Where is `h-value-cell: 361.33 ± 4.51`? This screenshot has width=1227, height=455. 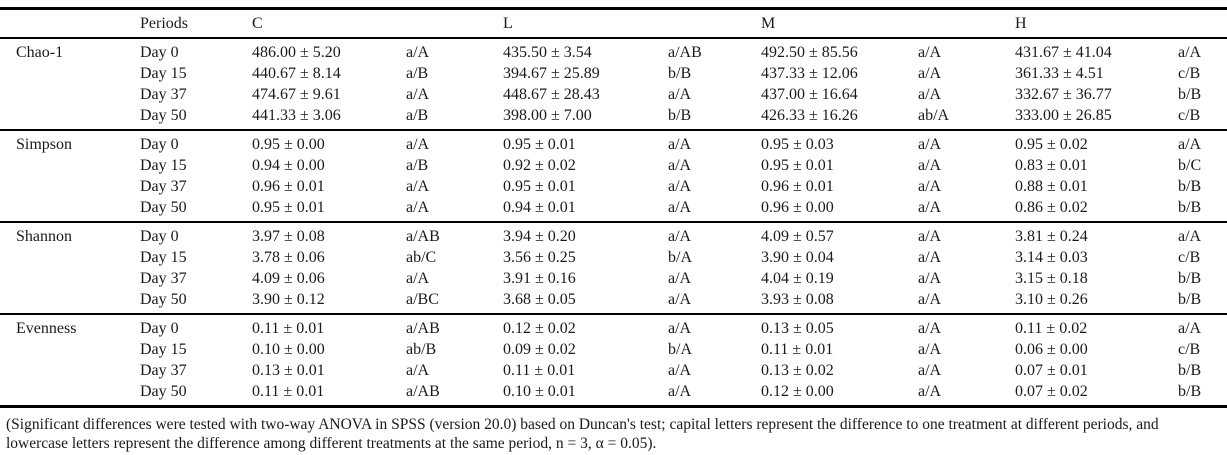
h-value-cell: 361.33 ± 4.51 is located at coordinates (1059, 73).